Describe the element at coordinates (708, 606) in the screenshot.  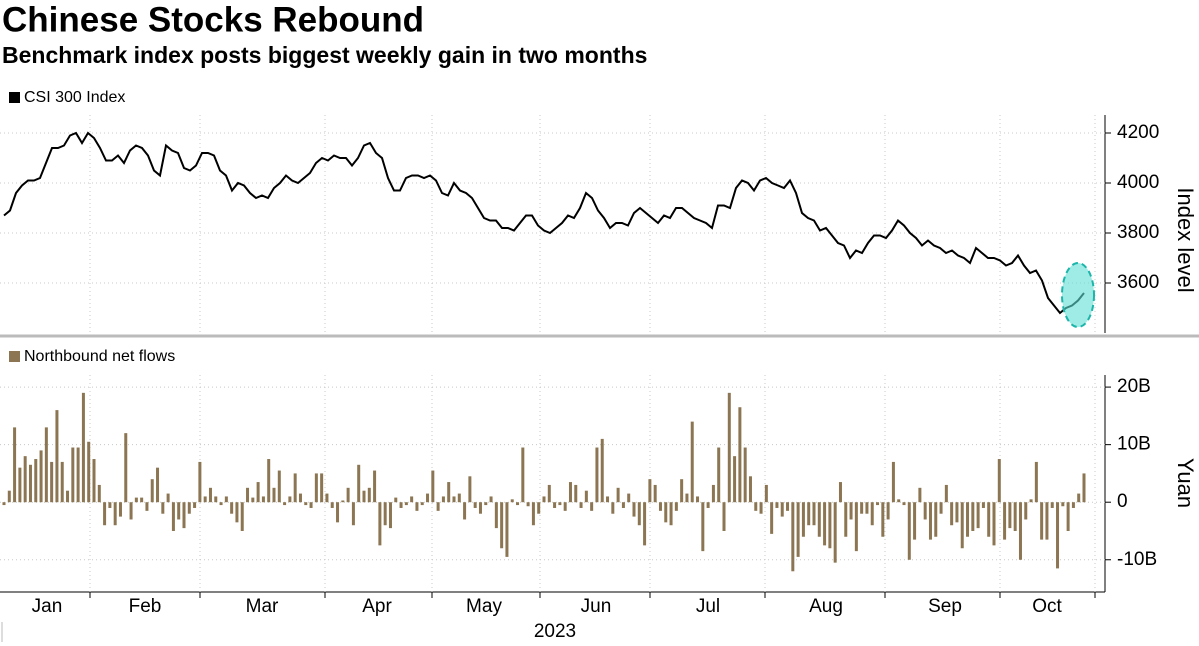
I see `x-tick-label: Jul` at that location.